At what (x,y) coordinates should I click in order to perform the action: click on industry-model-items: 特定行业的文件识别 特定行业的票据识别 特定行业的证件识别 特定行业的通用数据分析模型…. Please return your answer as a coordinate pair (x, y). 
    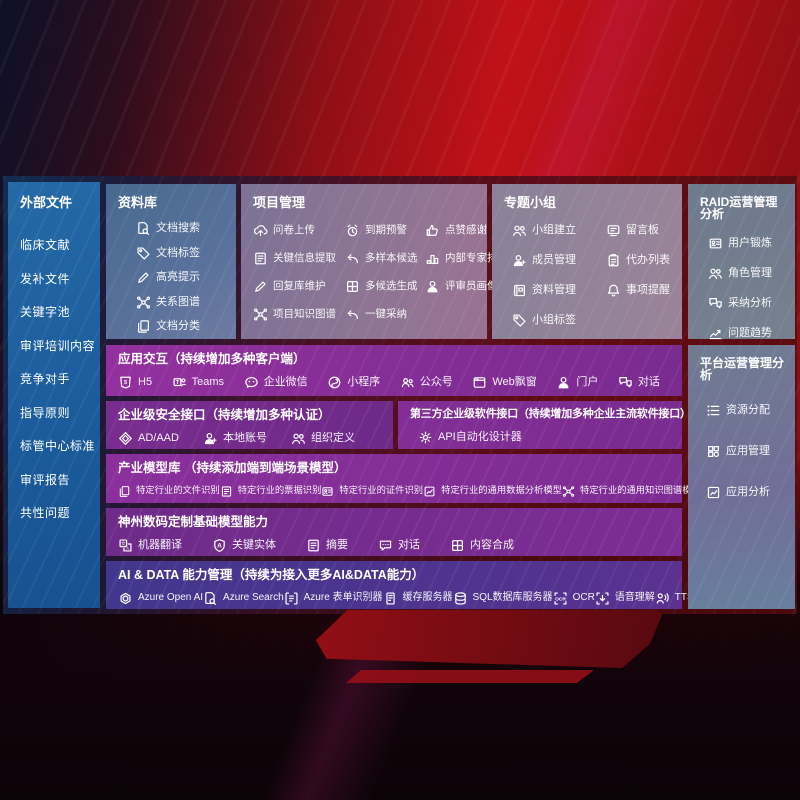
    Looking at the image, I should click on (409, 491).